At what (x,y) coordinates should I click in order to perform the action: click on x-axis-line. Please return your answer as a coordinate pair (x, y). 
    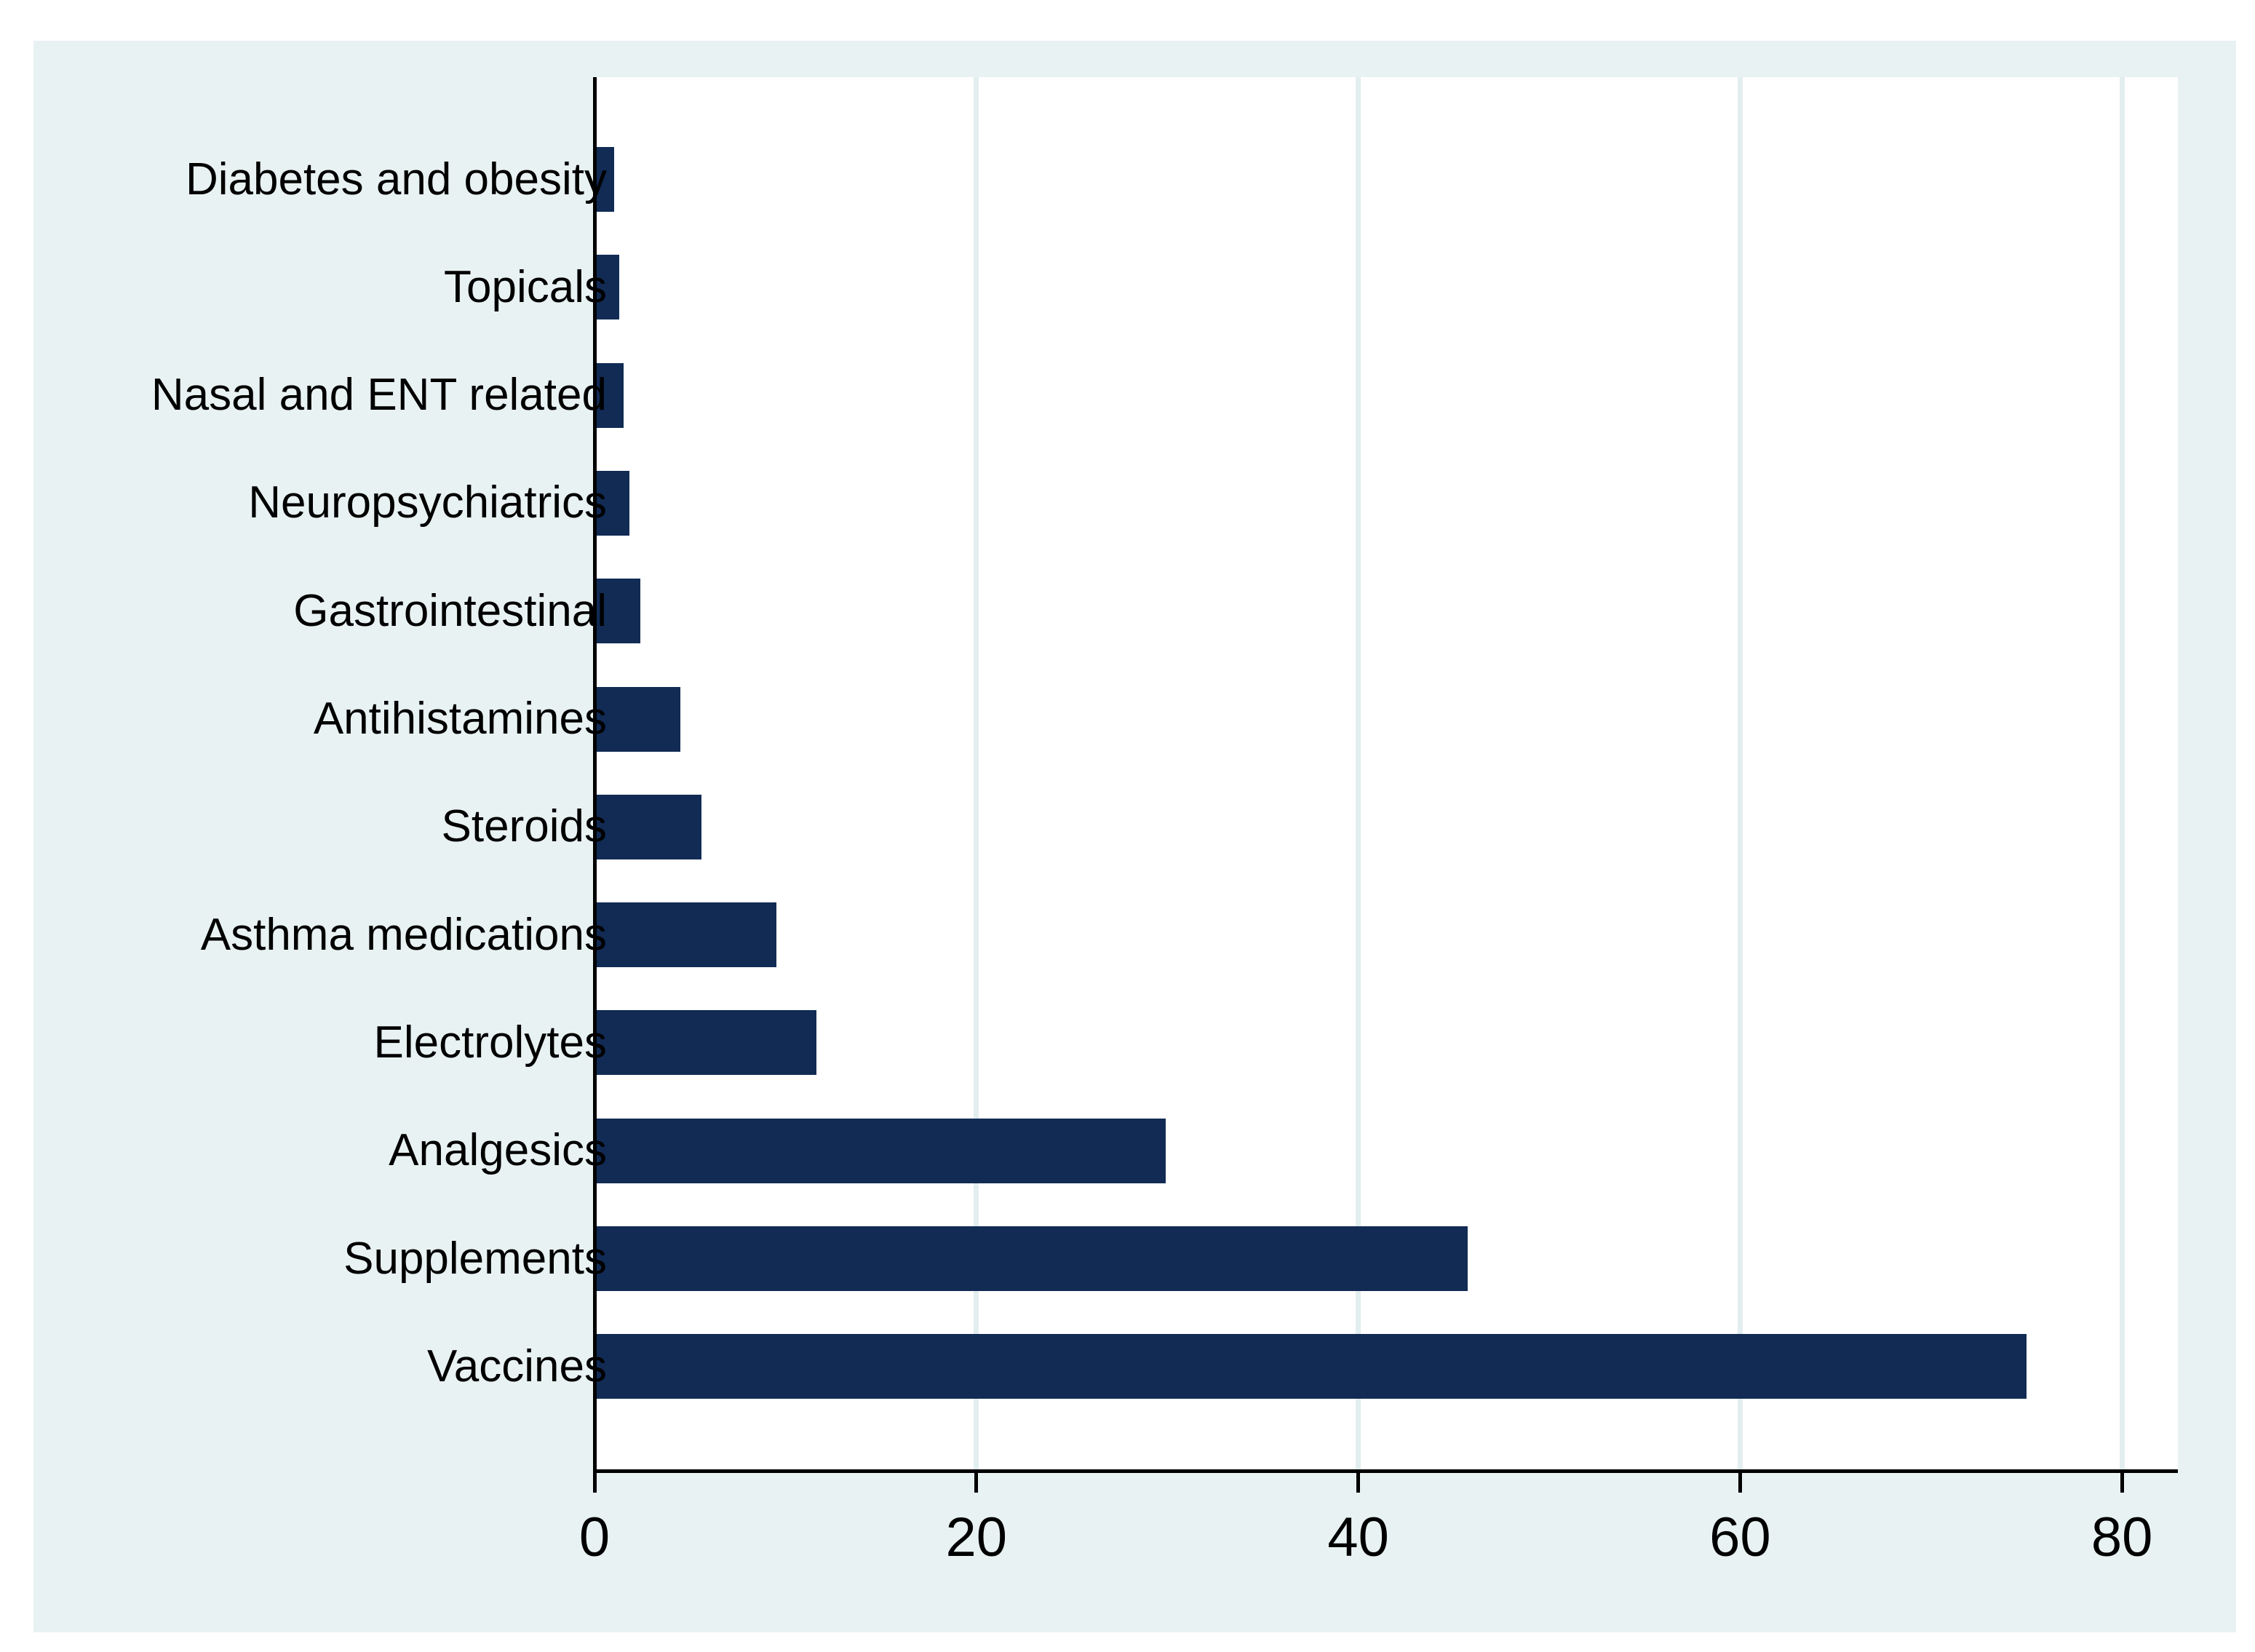
    Looking at the image, I should click on (1385, 1471).